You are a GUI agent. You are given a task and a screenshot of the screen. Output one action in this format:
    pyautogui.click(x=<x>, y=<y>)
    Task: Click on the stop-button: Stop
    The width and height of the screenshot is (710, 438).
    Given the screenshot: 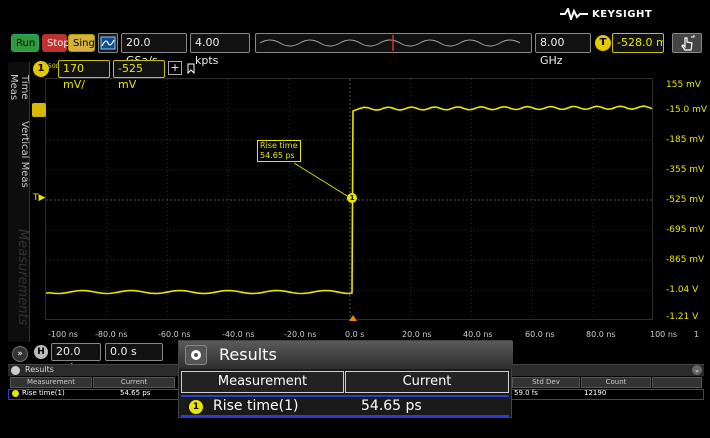 What is the action you would take?
    pyautogui.click(x=56, y=43)
    